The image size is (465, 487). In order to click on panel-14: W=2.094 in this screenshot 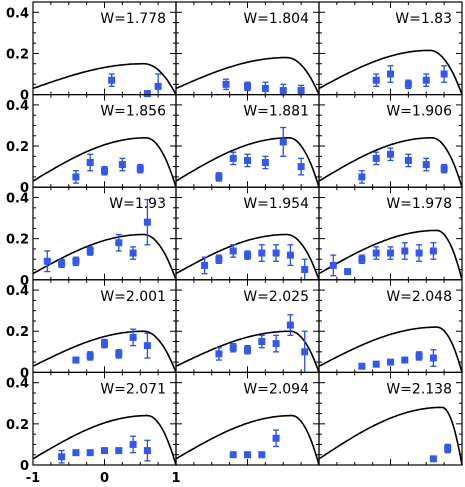, I will do `click(247, 418)`.